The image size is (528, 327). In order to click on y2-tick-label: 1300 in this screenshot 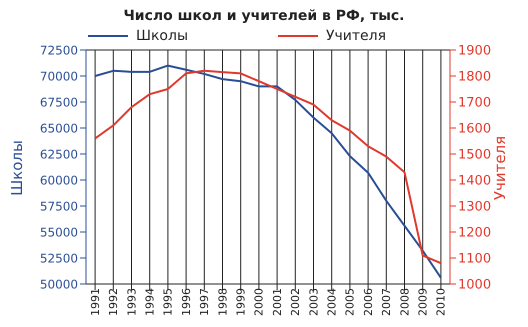, I will do `click(475, 207)`.